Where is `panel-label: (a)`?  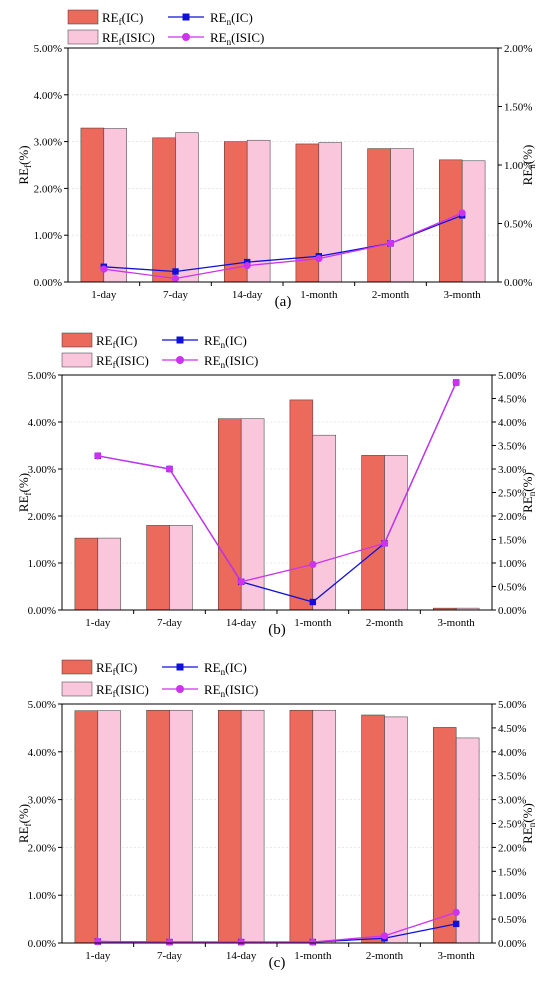
panel-label: (a) is located at coordinates (283, 302).